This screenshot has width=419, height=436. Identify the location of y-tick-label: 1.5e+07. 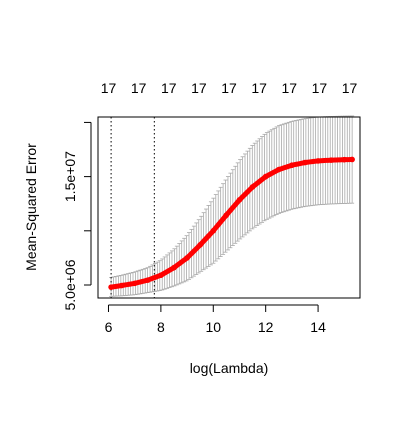
(70, 176).